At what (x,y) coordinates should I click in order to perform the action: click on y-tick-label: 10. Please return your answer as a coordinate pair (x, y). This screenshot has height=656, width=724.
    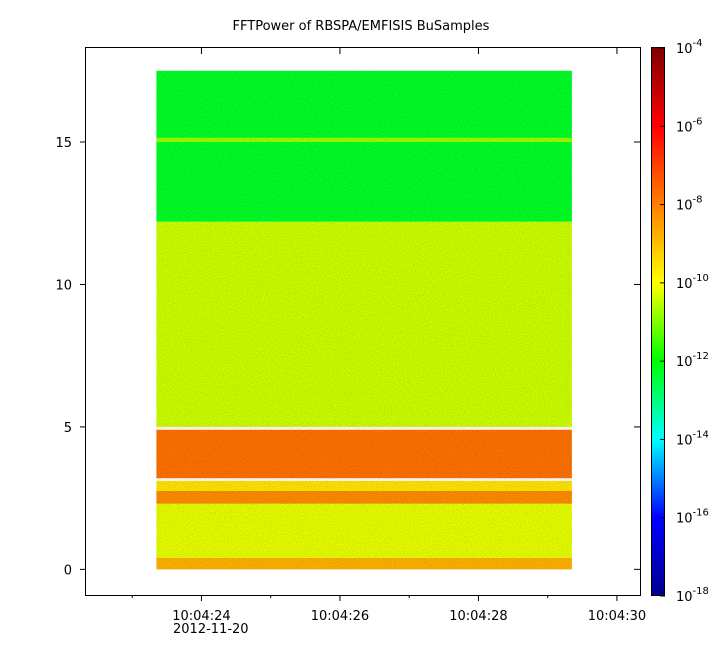
    Looking at the image, I should click on (63, 285).